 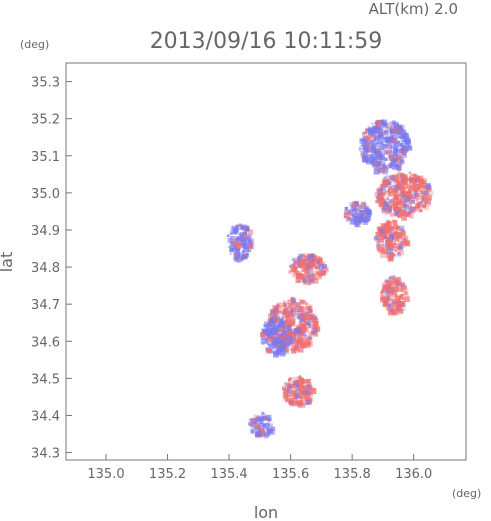 I want to click on y-tick-label: 34.7, so click(x=45, y=305).